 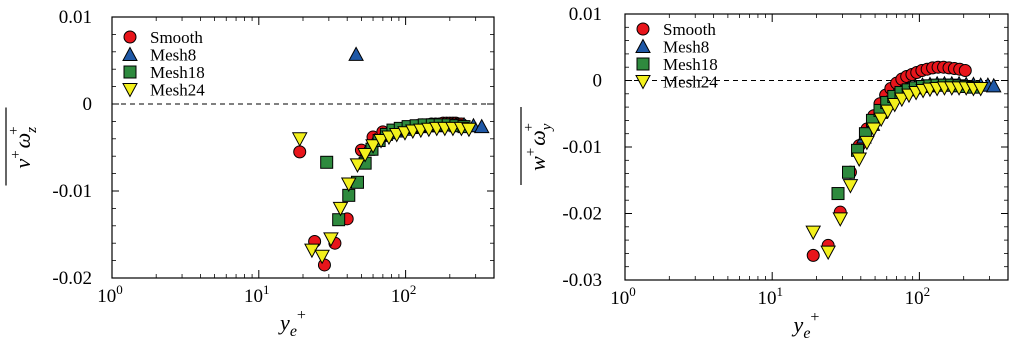 I want to click on svg-text: w+ωy+, so click(x=538, y=147).